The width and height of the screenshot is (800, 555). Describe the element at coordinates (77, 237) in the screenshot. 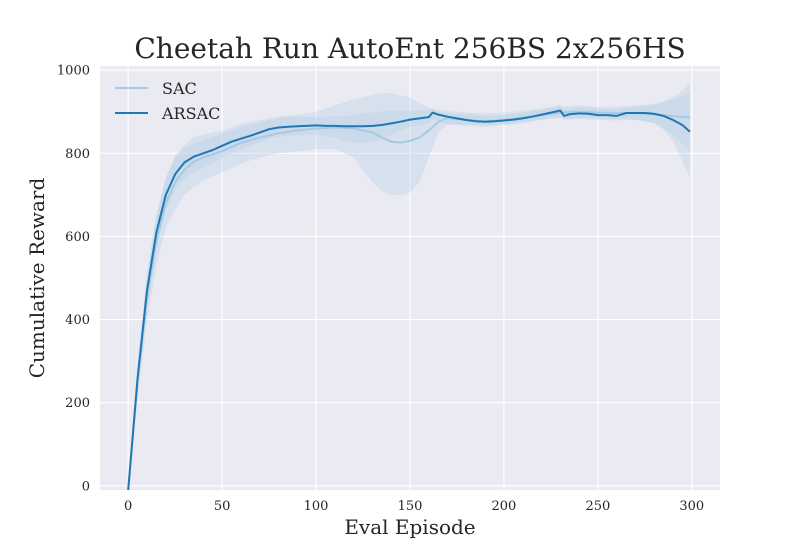

I see `y-tick-label: 600` at that location.